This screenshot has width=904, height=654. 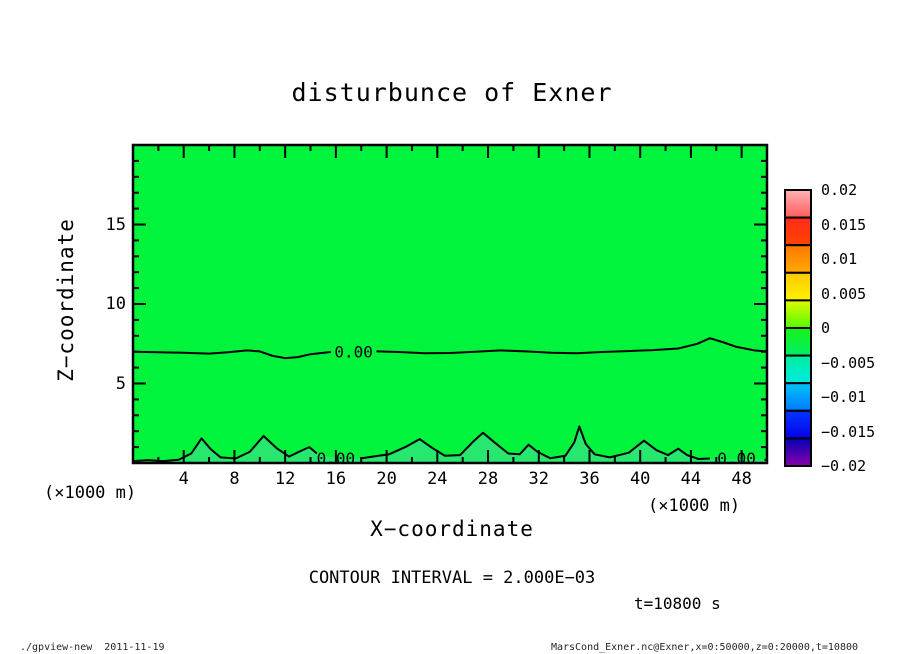 I want to click on x-tick-label: 32, so click(x=538, y=479).